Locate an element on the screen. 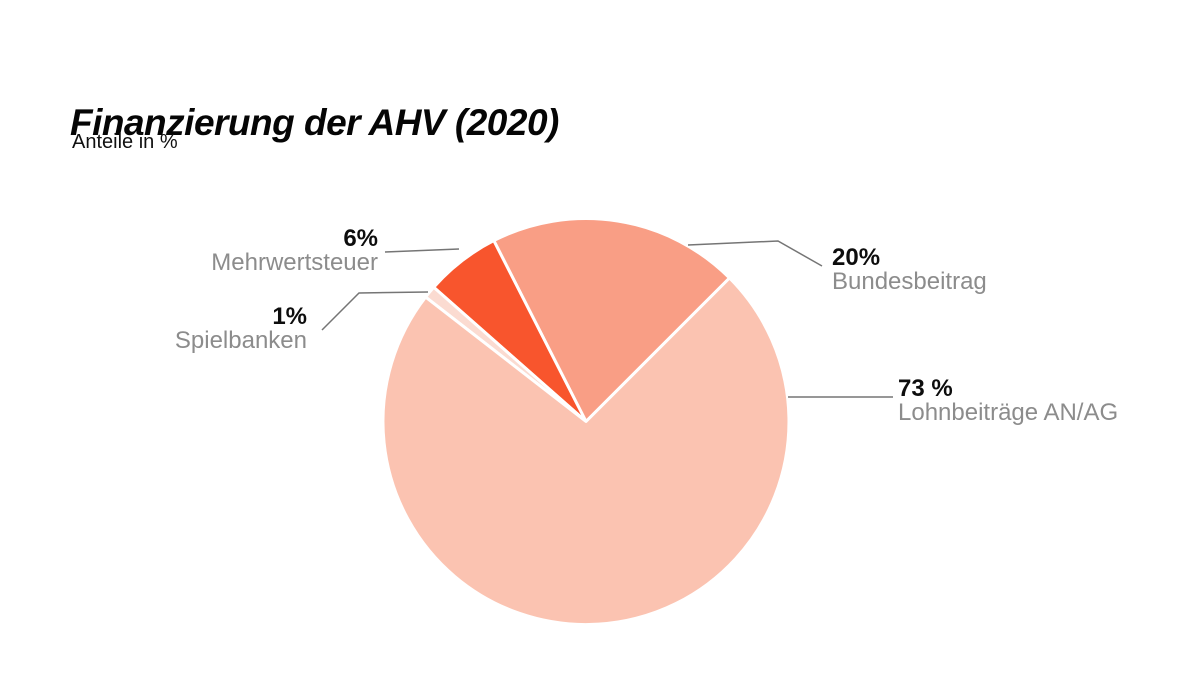 The image size is (1200, 698). callout-spielbanken: 1% Spielbanken is located at coordinates (240, 328).